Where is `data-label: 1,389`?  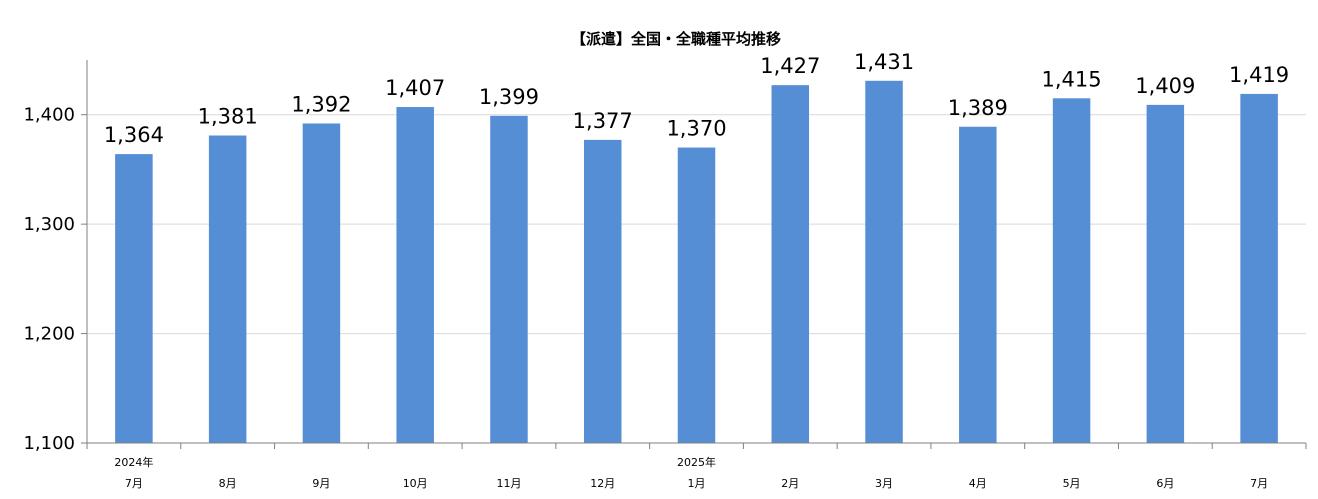
data-label: 1,389 is located at coordinates (978, 108).